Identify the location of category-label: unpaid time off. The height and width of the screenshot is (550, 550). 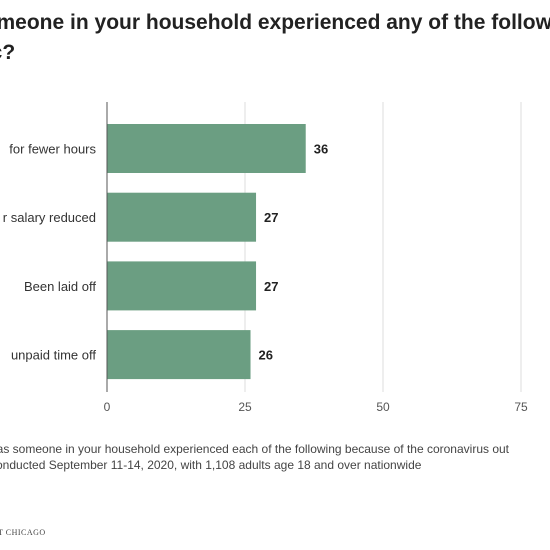
(53, 355).